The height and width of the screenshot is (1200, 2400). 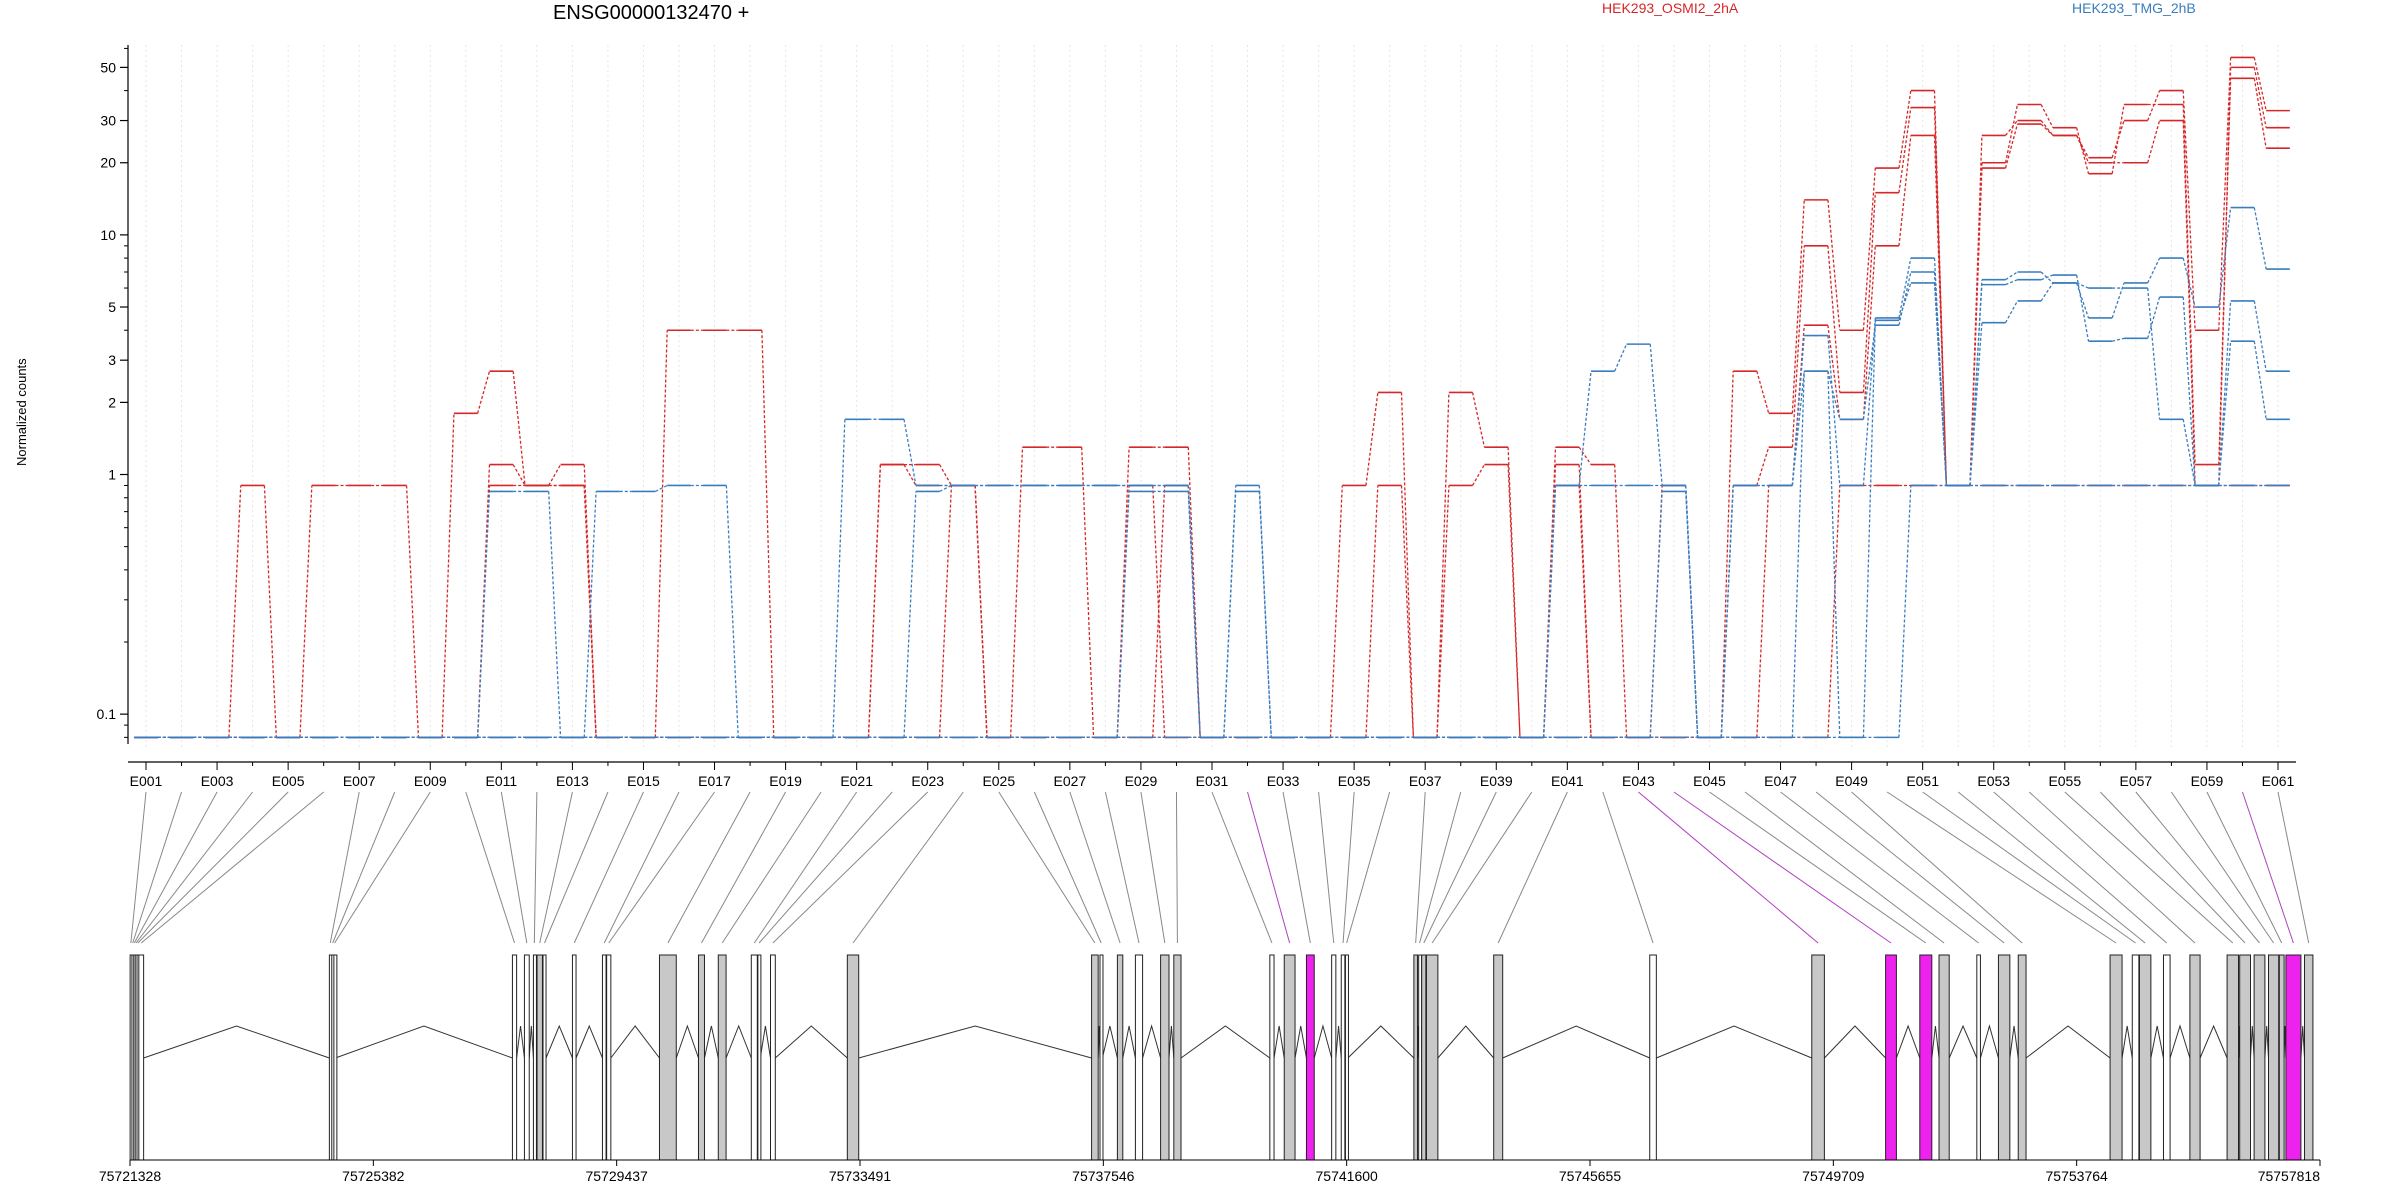 I want to click on y-tick-label: 30, so click(x=108, y=121).